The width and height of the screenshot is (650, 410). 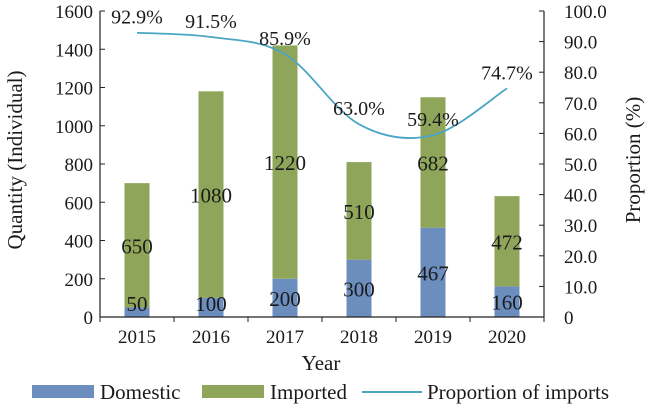 I want to click on proportion-value-label-2015: 92.9%, so click(x=137, y=18).